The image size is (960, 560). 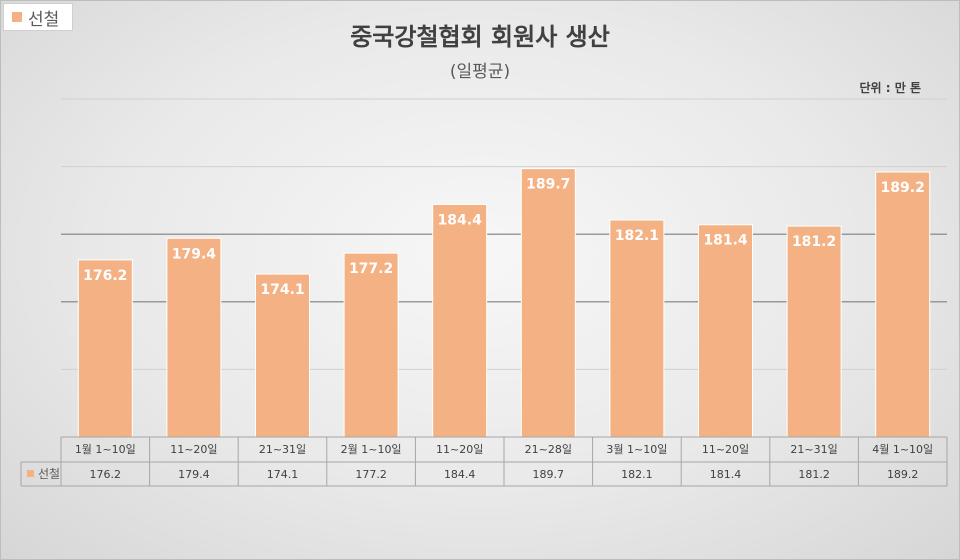 What do you see at coordinates (814, 242) in the screenshot?
I see `bar-value-label: 181.2` at bounding box center [814, 242].